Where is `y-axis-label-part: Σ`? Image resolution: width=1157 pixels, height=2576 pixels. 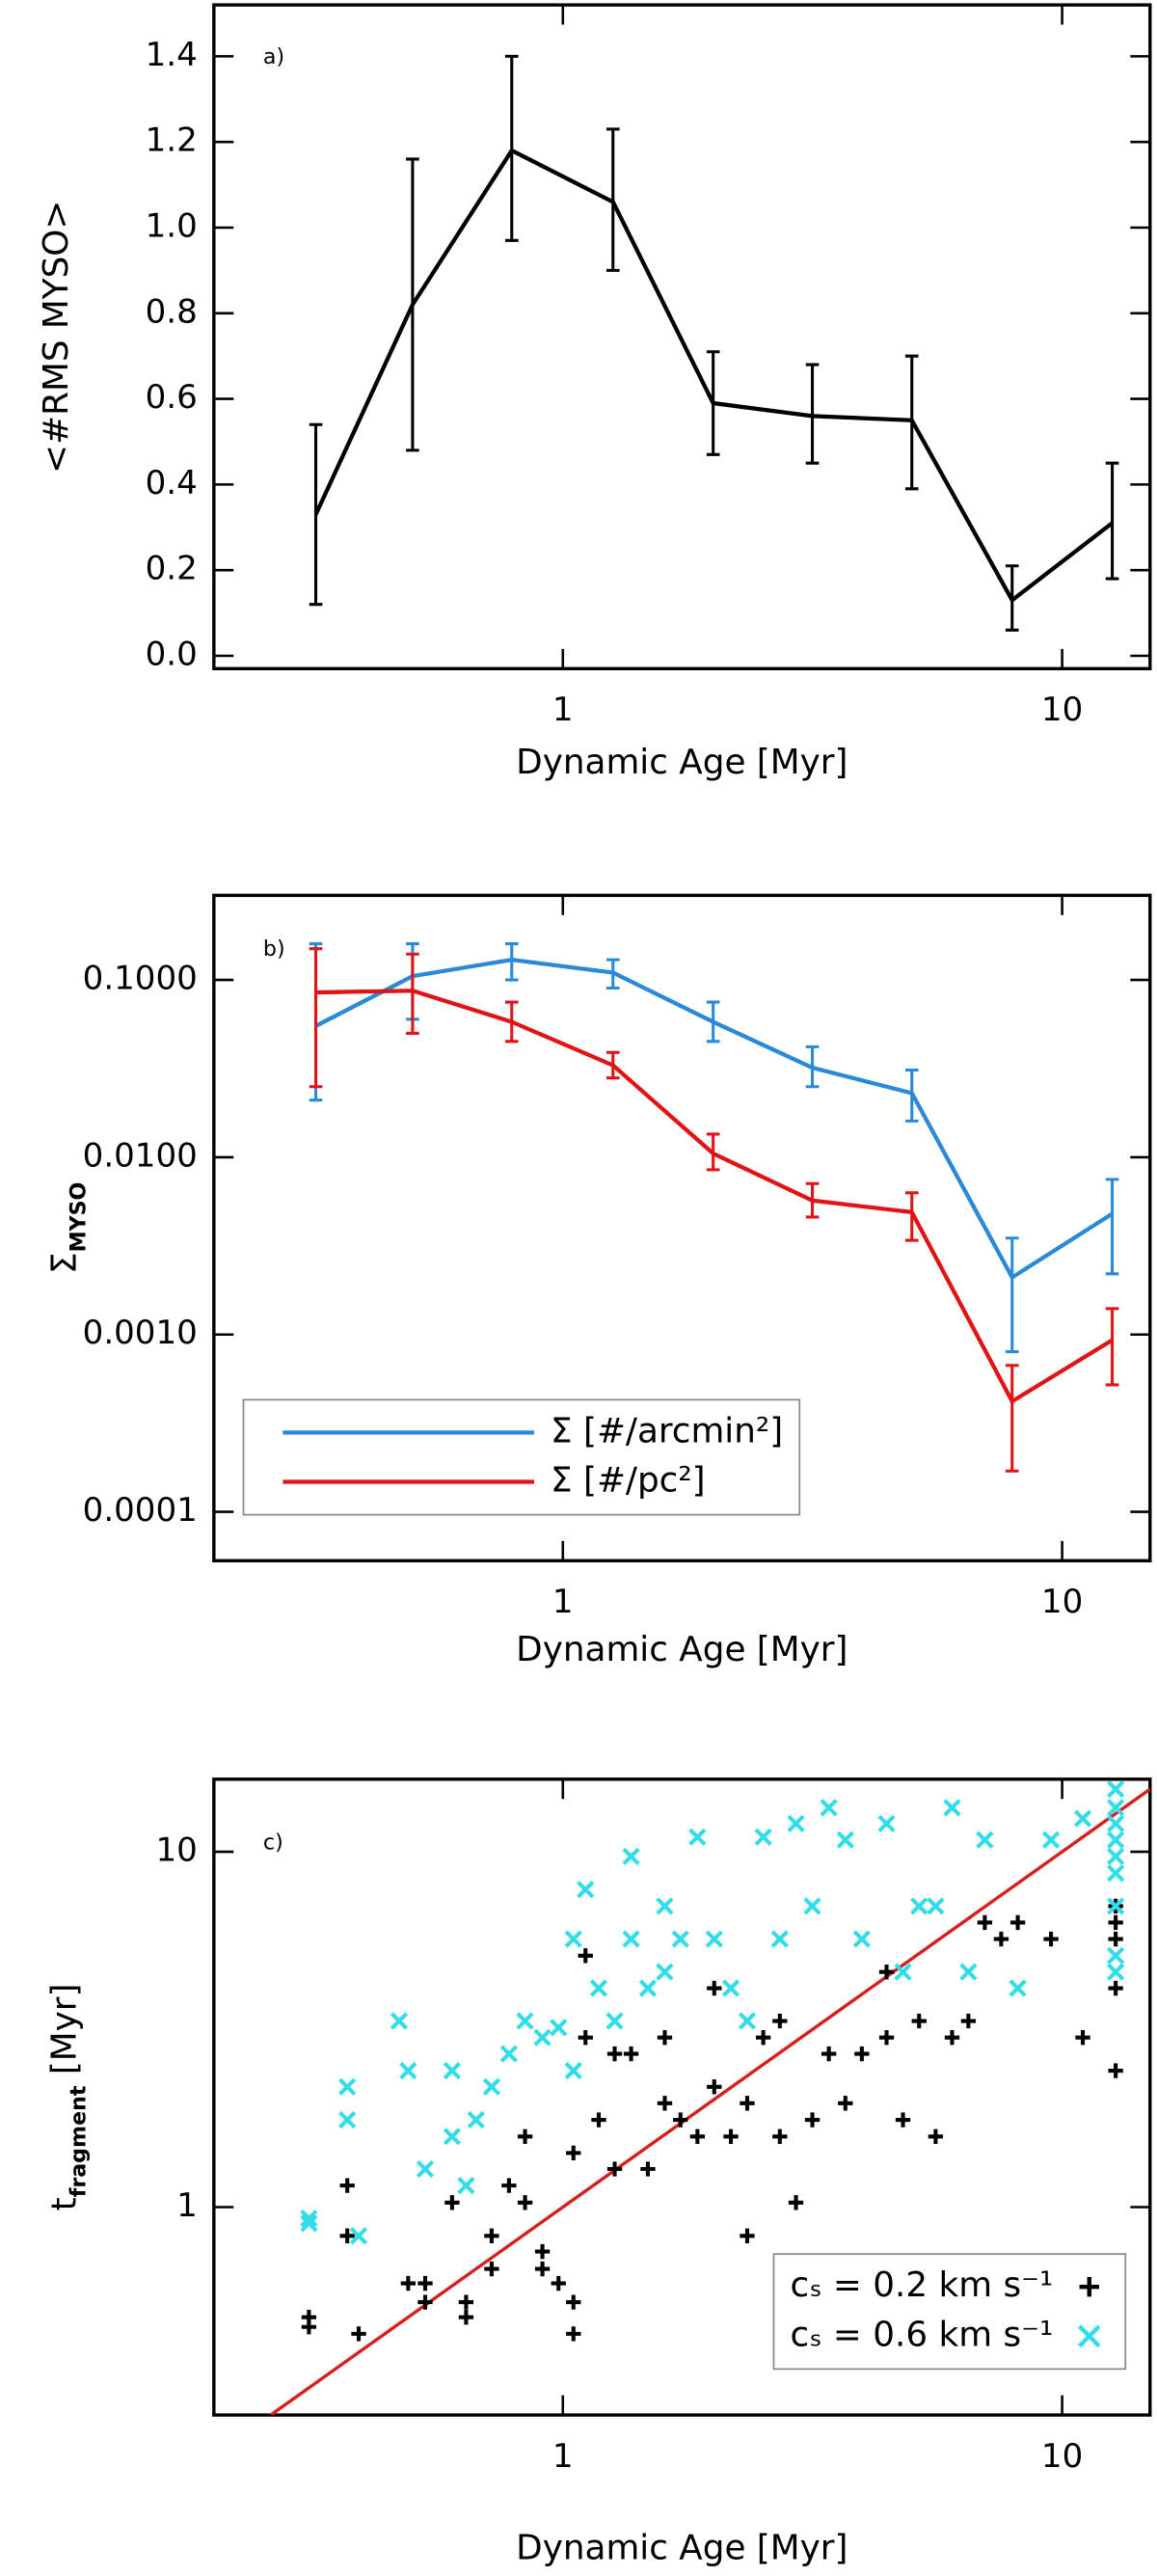 y-axis-label-part: Σ is located at coordinates (65, 1263).